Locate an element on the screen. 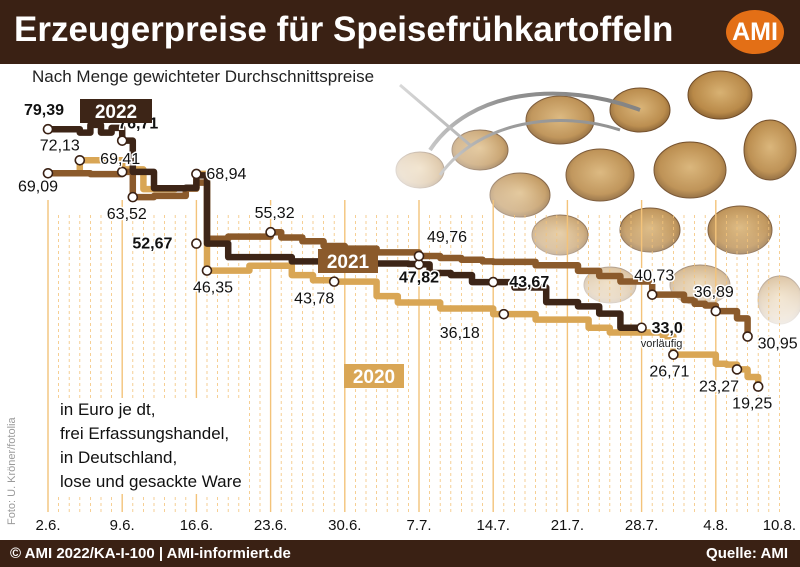  data-label-2022: 47,82 is located at coordinates (419, 277).